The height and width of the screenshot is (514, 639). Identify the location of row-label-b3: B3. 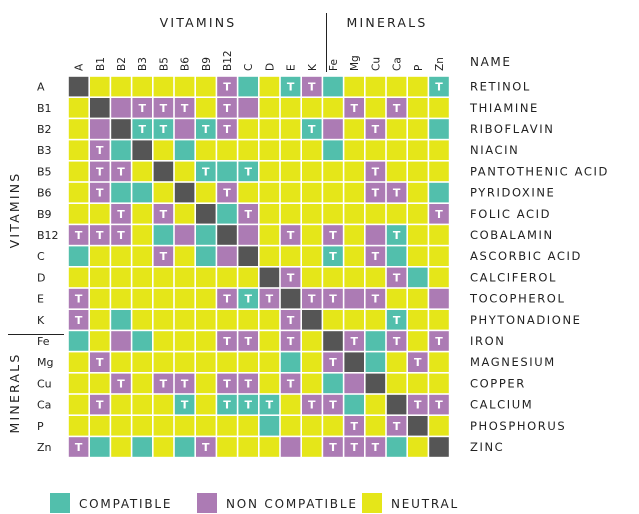
(44, 150).